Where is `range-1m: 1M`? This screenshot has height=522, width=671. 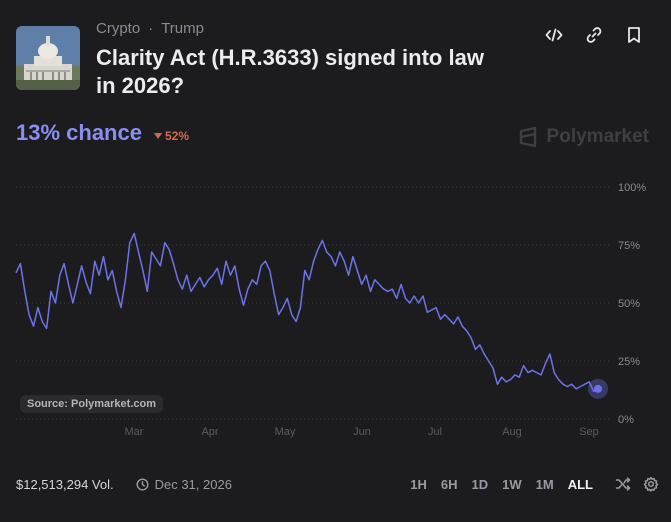 range-1m: 1M is located at coordinates (544, 484).